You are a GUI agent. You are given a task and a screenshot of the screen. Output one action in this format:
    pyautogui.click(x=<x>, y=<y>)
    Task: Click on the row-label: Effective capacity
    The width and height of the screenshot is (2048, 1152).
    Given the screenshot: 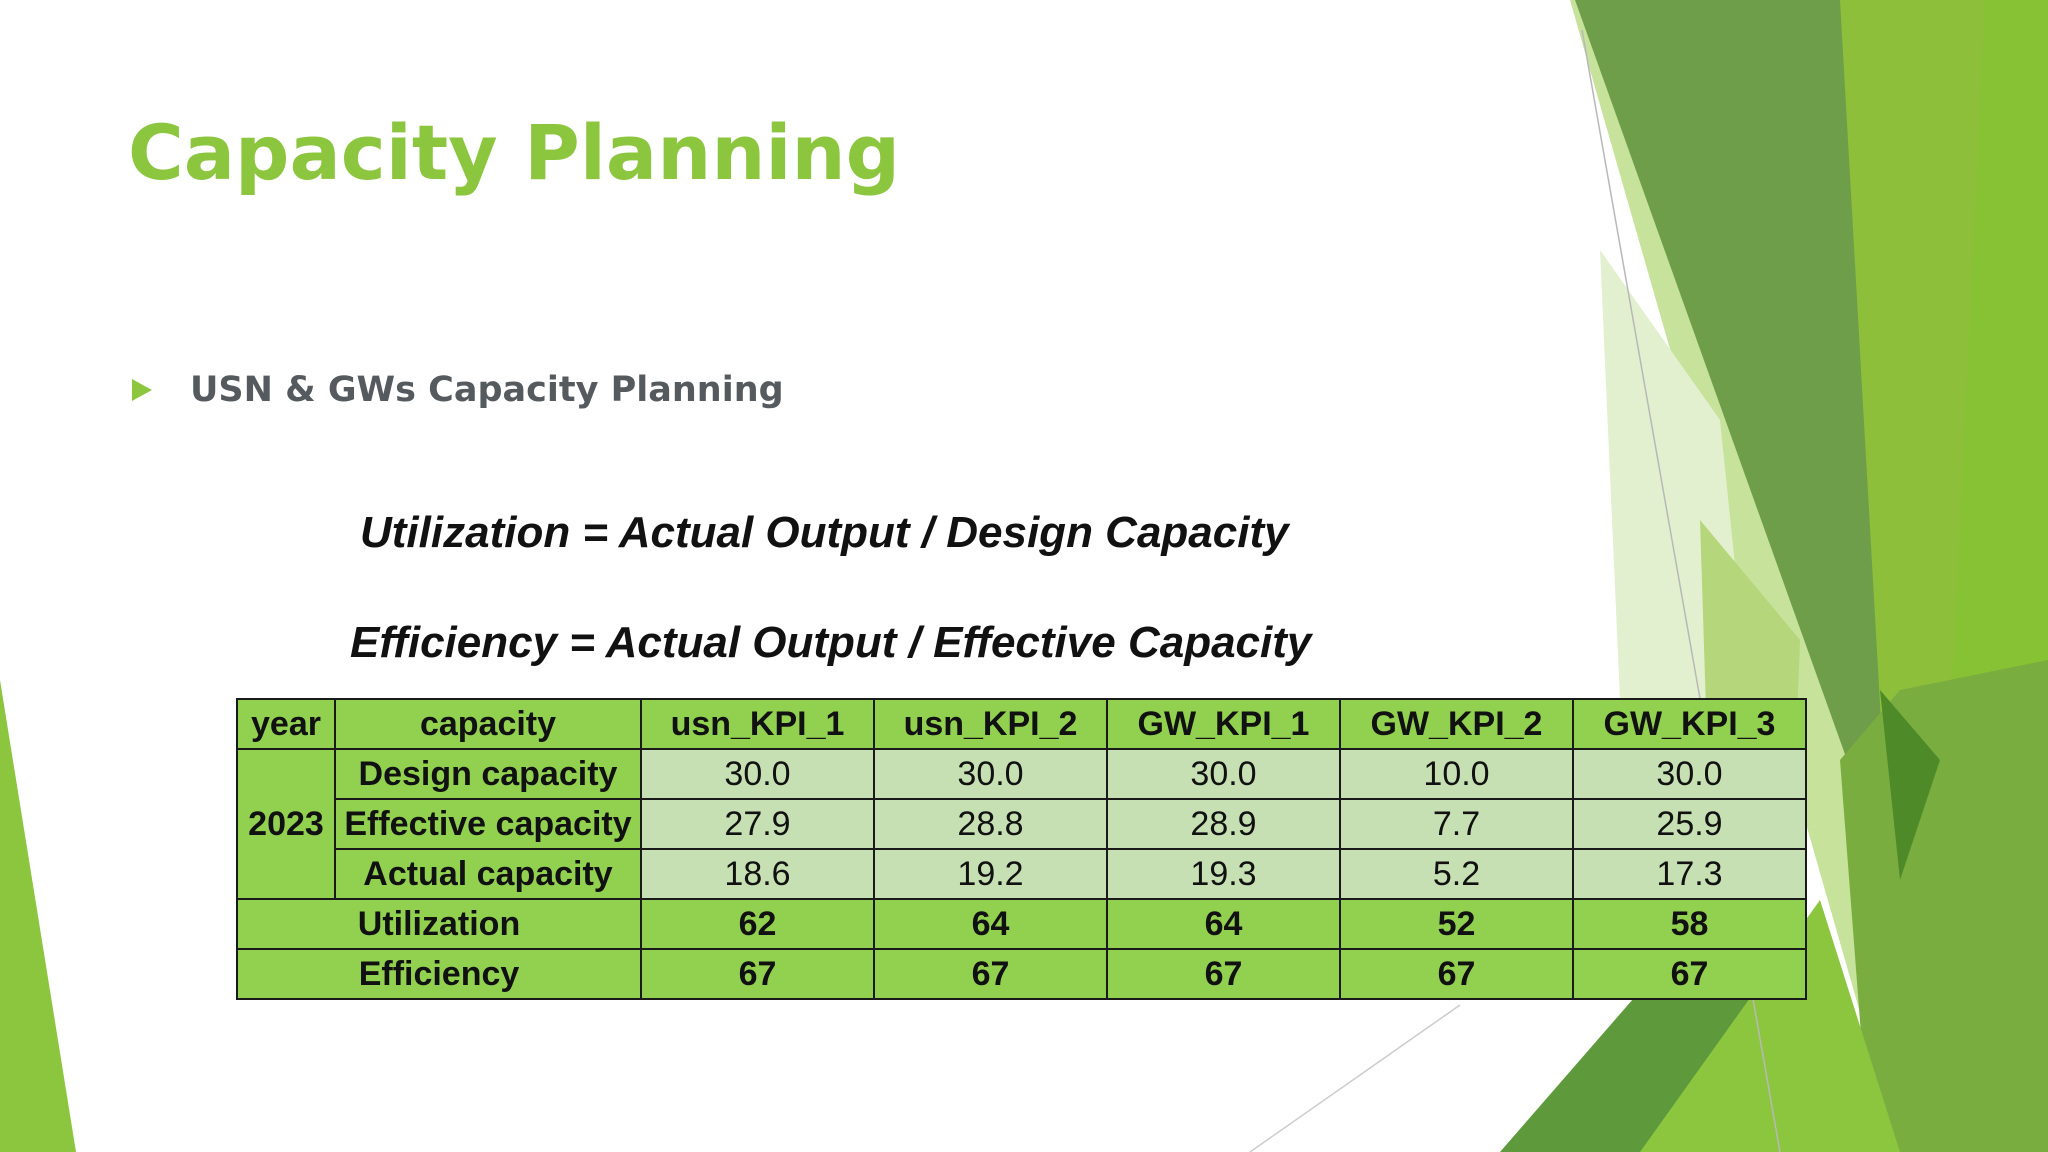 What is the action you would take?
    pyautogui.click(x=488, y=824)
    